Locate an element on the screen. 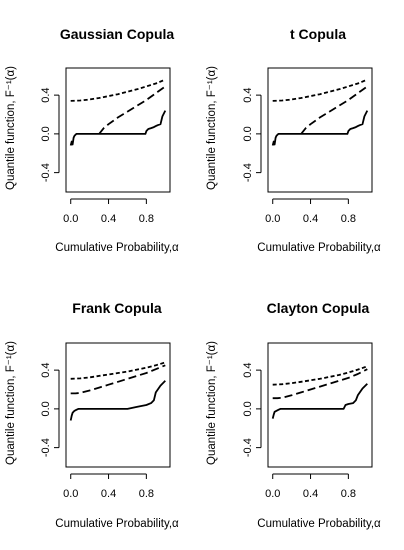  chart-title: t Copula is located at coordinates (318, 34).